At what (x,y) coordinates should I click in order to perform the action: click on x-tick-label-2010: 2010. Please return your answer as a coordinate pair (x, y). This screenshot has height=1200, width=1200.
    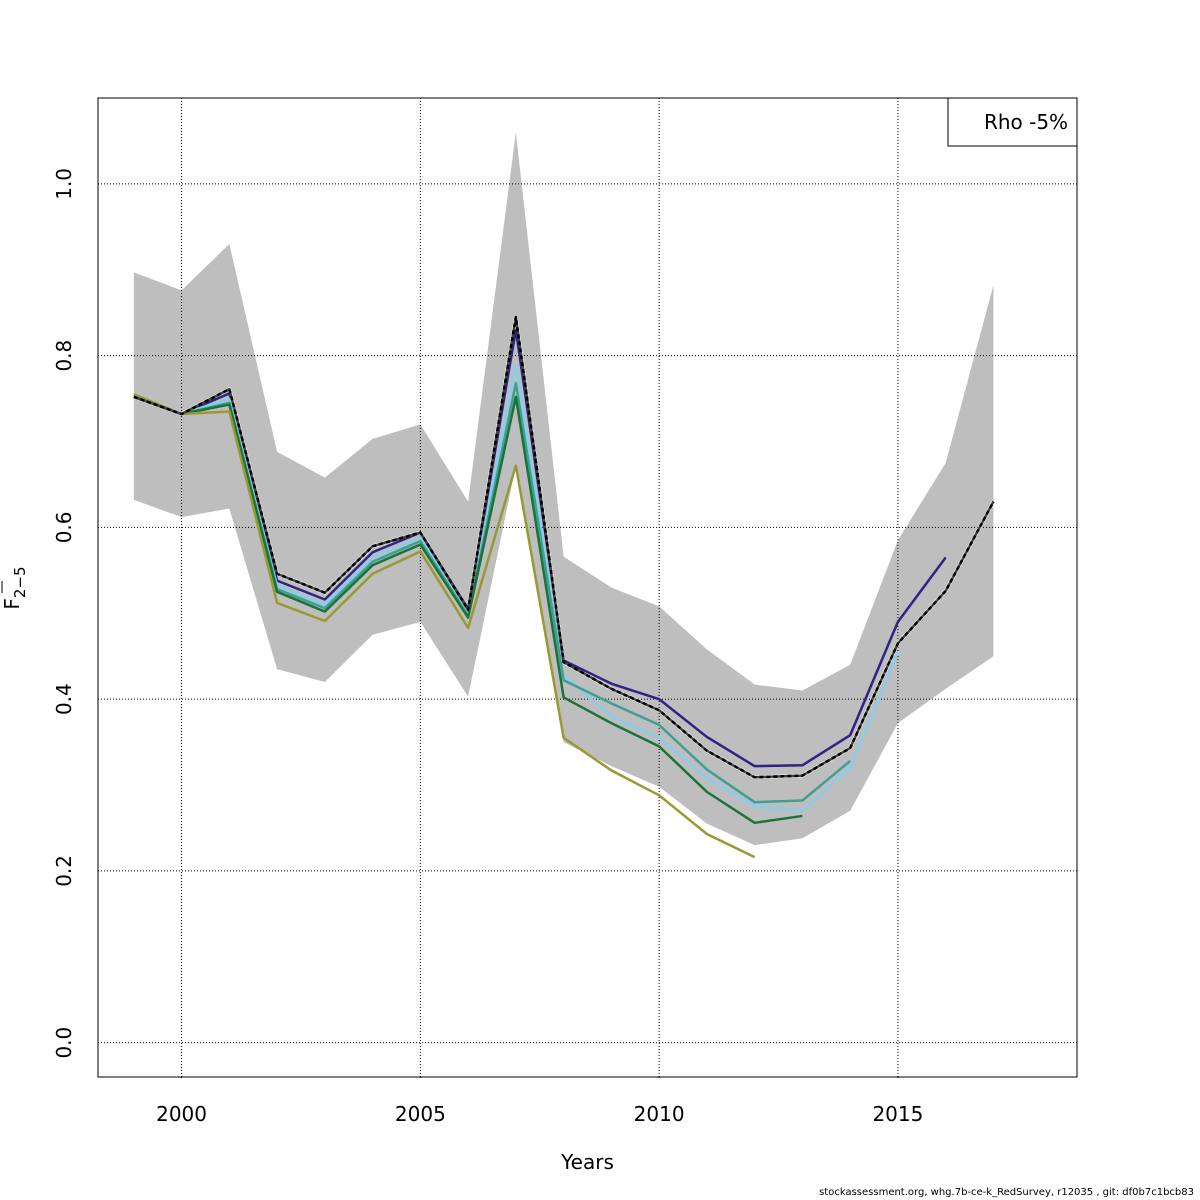
    Looking at the image, I should click on (659, 1114).